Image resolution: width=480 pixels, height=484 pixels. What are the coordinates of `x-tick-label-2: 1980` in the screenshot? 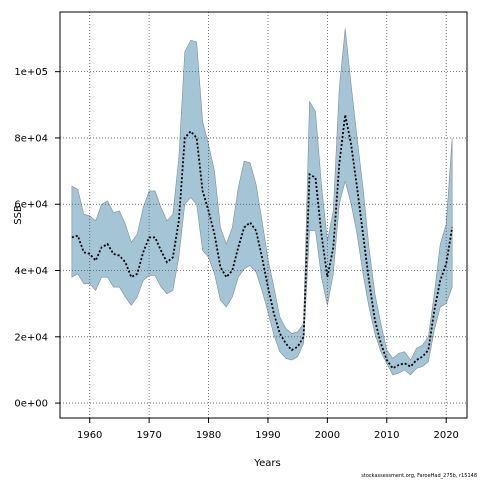 It's located at (208, 435).